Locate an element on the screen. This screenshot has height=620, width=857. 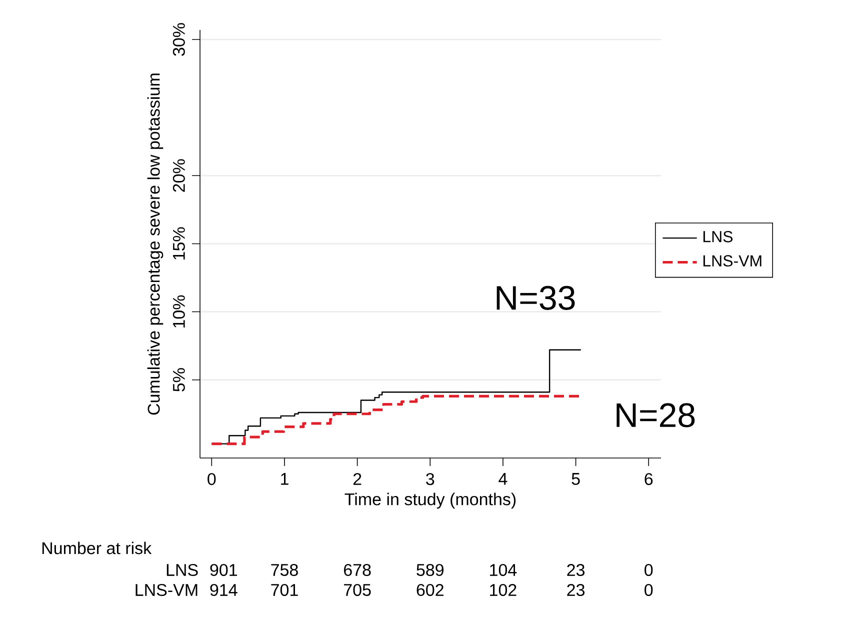
x-tick-label: 4 is located at coordinates (503, 479).